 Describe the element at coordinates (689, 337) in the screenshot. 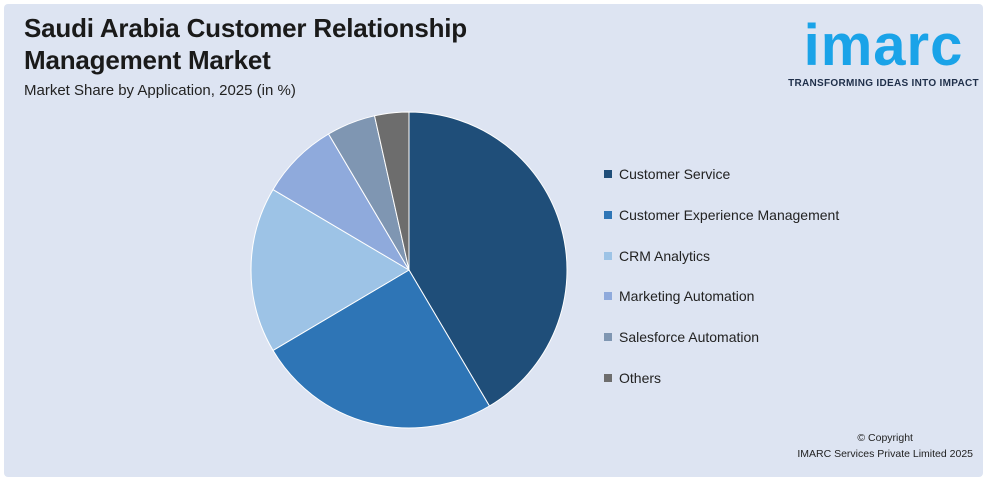

I see `legend-label: Salesforce Automation` at that location.